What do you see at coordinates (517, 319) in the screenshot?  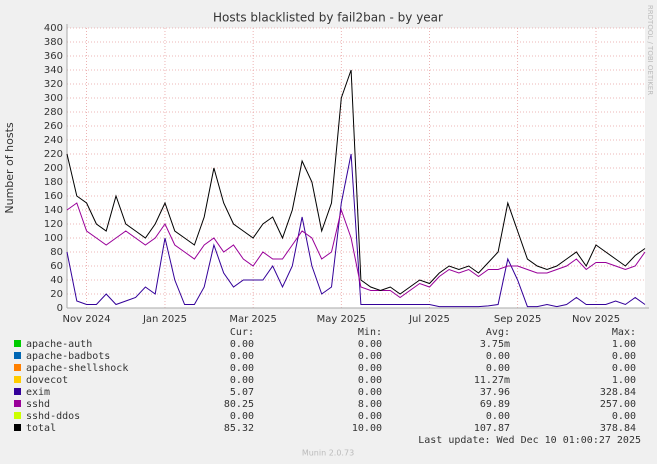 I see `x-tick-label: Sep 2025` at bounding box center [517, 319].